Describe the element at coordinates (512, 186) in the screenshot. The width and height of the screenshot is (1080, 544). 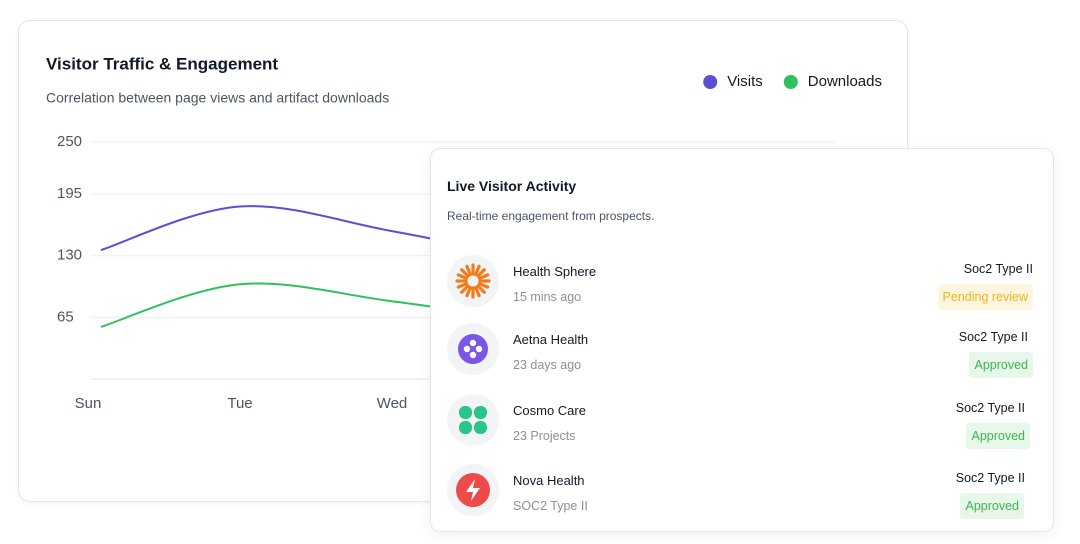
I see `card-title: Live Visitor Activity` at that location.